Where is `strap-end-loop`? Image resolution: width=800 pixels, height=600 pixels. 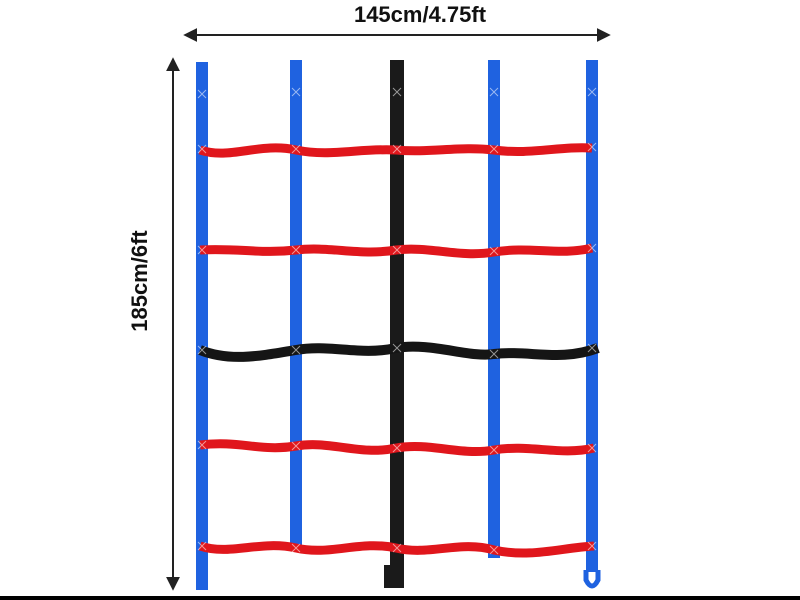
strap-end-loop is located at coordinates (592, 579).